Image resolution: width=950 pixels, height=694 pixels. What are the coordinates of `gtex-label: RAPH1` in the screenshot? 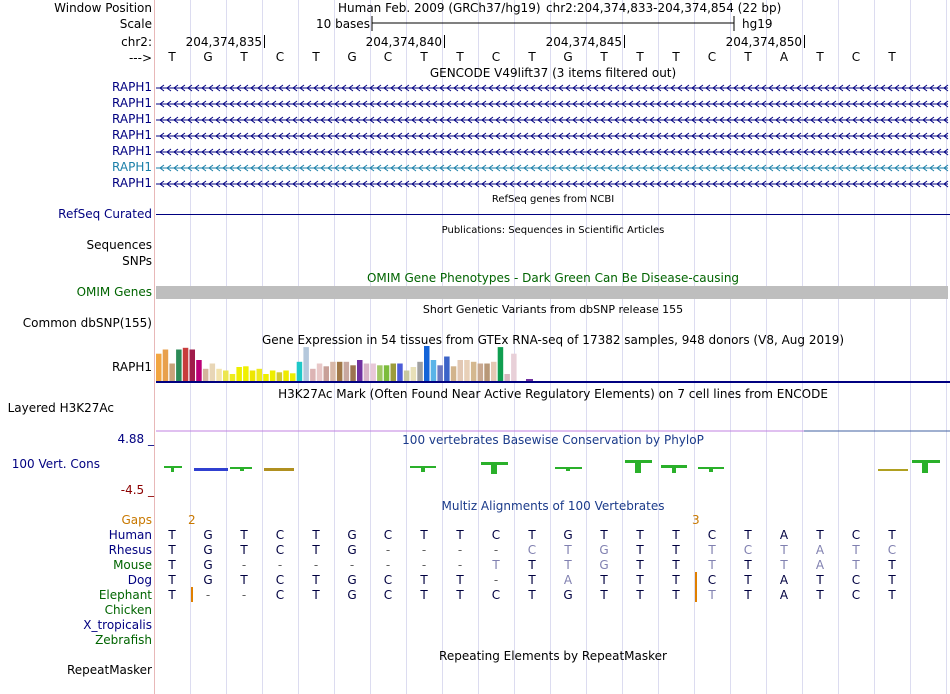 It's located at (132, 367).